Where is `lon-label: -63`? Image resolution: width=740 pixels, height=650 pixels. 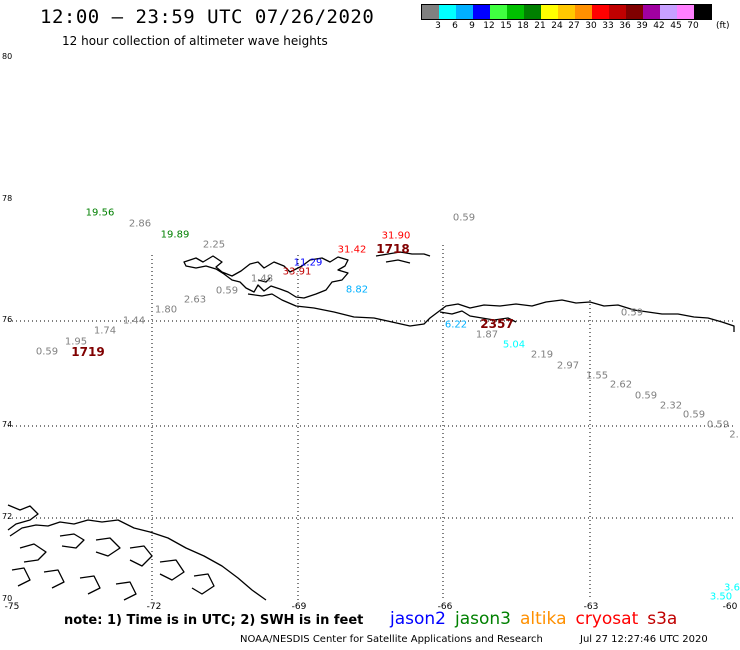
lon-label: -63 is located at coordinates (591, 607).